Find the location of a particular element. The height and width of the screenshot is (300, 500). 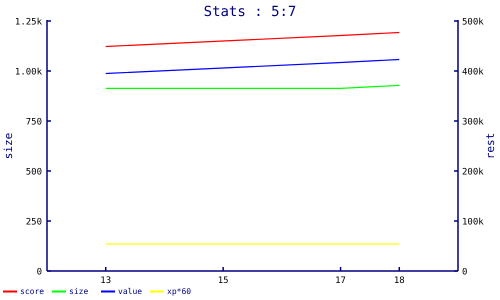

legend-label: size is located at coordinates (78, 291).